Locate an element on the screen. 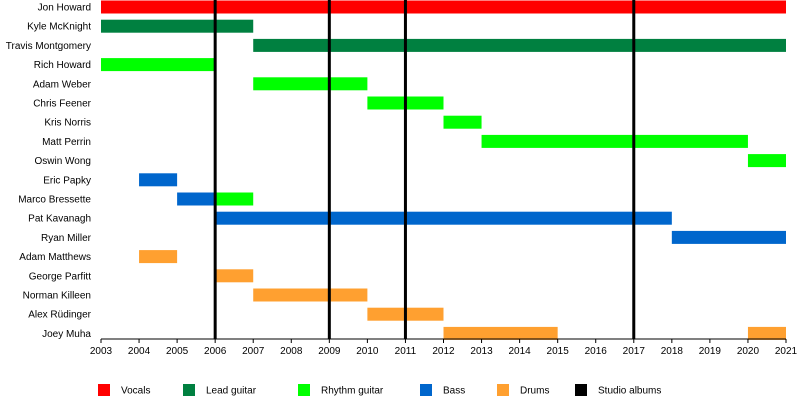 The width and height of the screenshot is (800, 400). legend-swatch-rhythm-guitar is located at coordinates (304, 390).